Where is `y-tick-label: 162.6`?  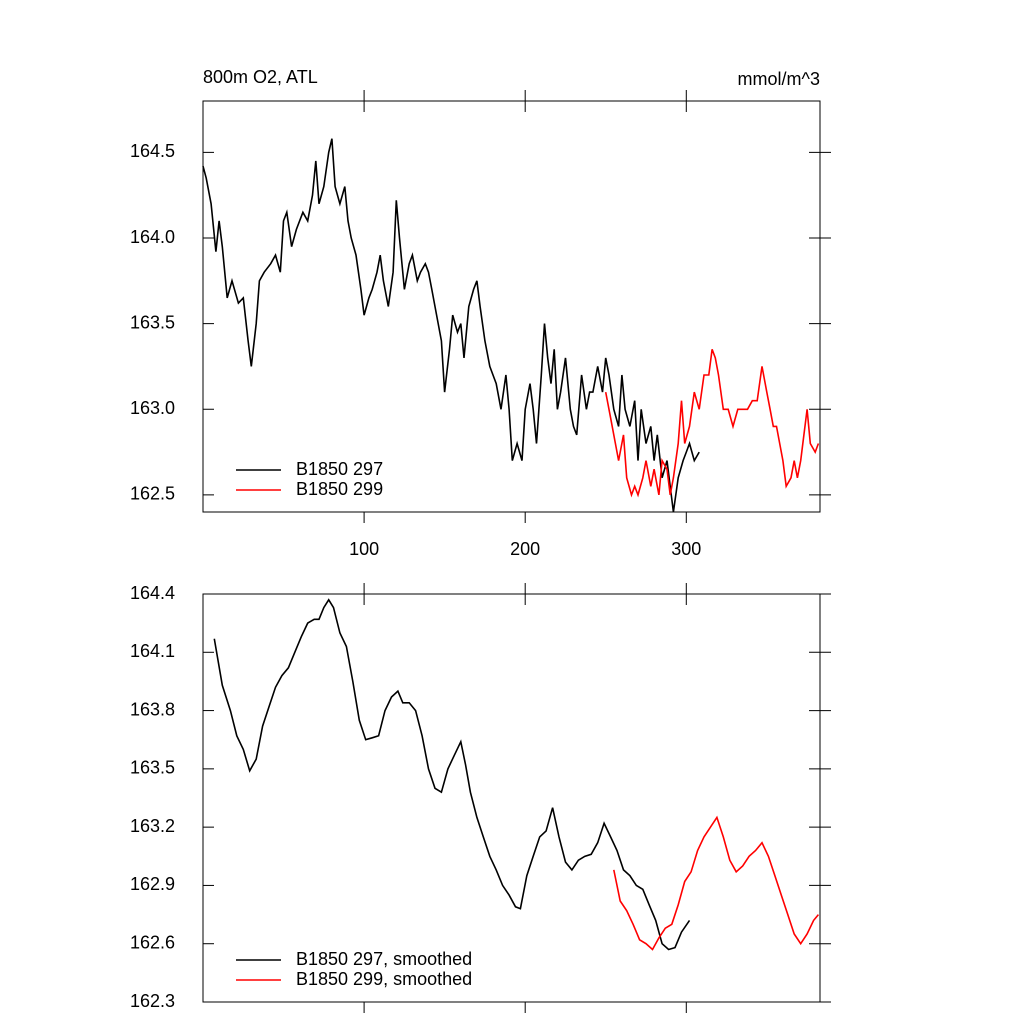
y-tick-label: 162.6 is located at coordinates (152, 942).